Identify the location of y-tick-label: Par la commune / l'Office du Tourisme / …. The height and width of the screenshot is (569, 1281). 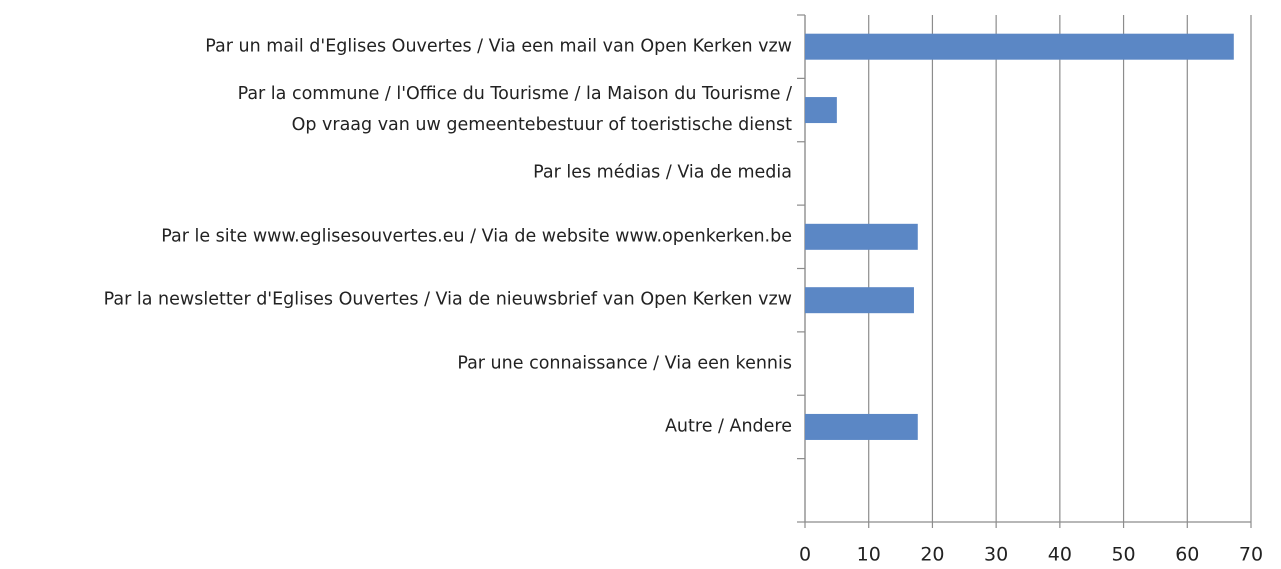
(514, 110).